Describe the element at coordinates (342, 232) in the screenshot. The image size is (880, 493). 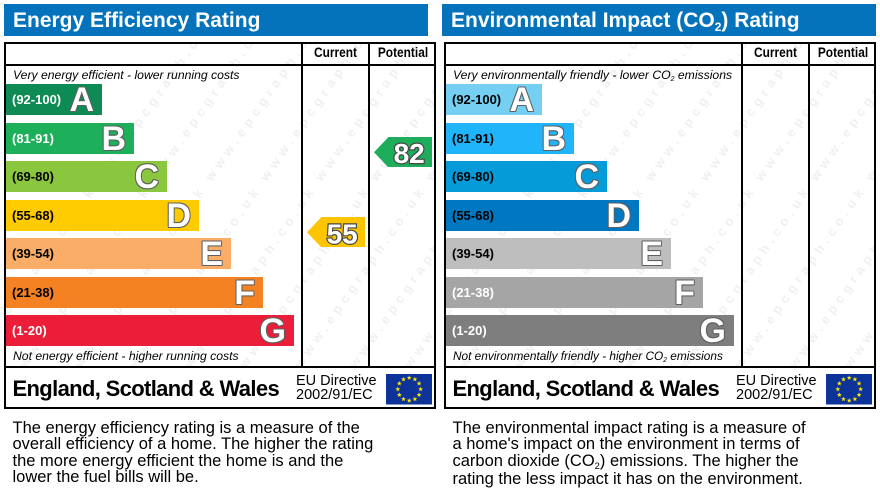
I see `svg-text: 55` at that location.